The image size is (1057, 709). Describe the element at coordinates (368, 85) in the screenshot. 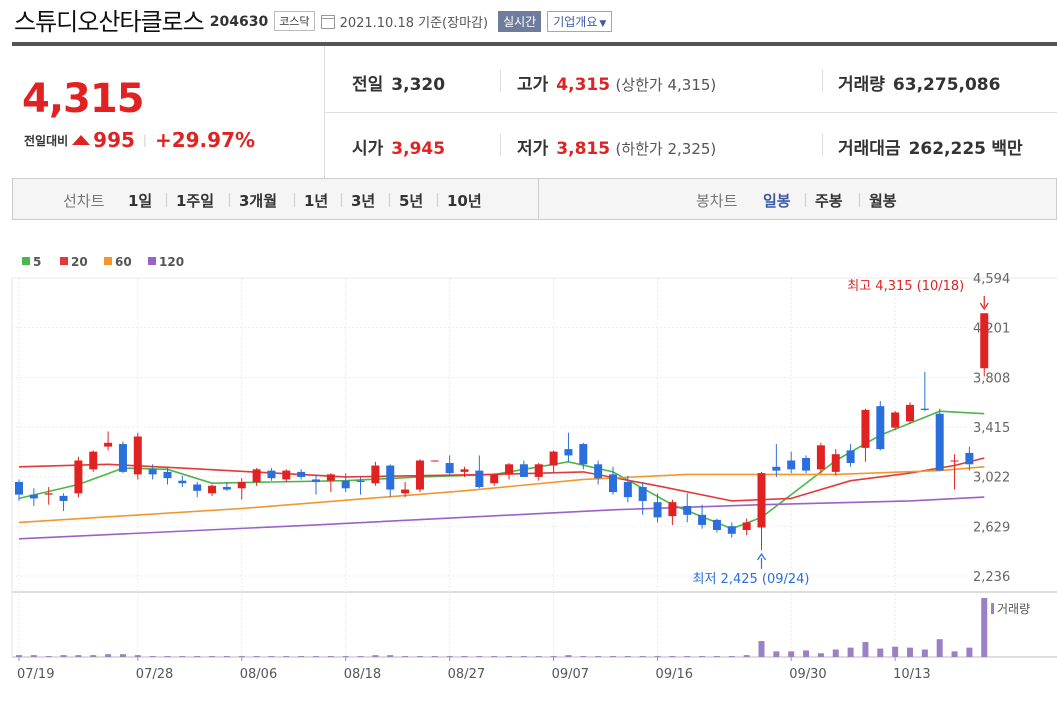

I see `prev-label: 전일` at that location.